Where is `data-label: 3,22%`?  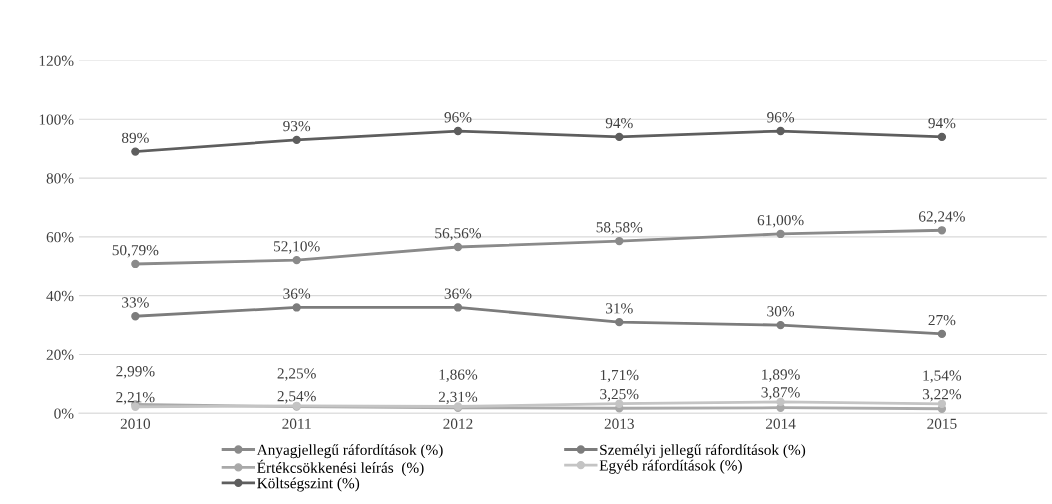 data-label: 3,22% is located at coordinates (942, 395).